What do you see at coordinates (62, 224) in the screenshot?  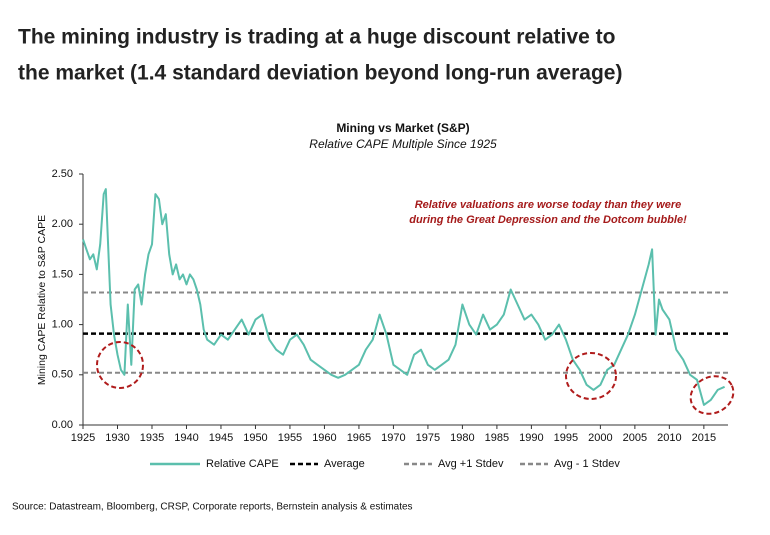 I see `y-tick-label: 2.00` at bounding box center [62, 224].